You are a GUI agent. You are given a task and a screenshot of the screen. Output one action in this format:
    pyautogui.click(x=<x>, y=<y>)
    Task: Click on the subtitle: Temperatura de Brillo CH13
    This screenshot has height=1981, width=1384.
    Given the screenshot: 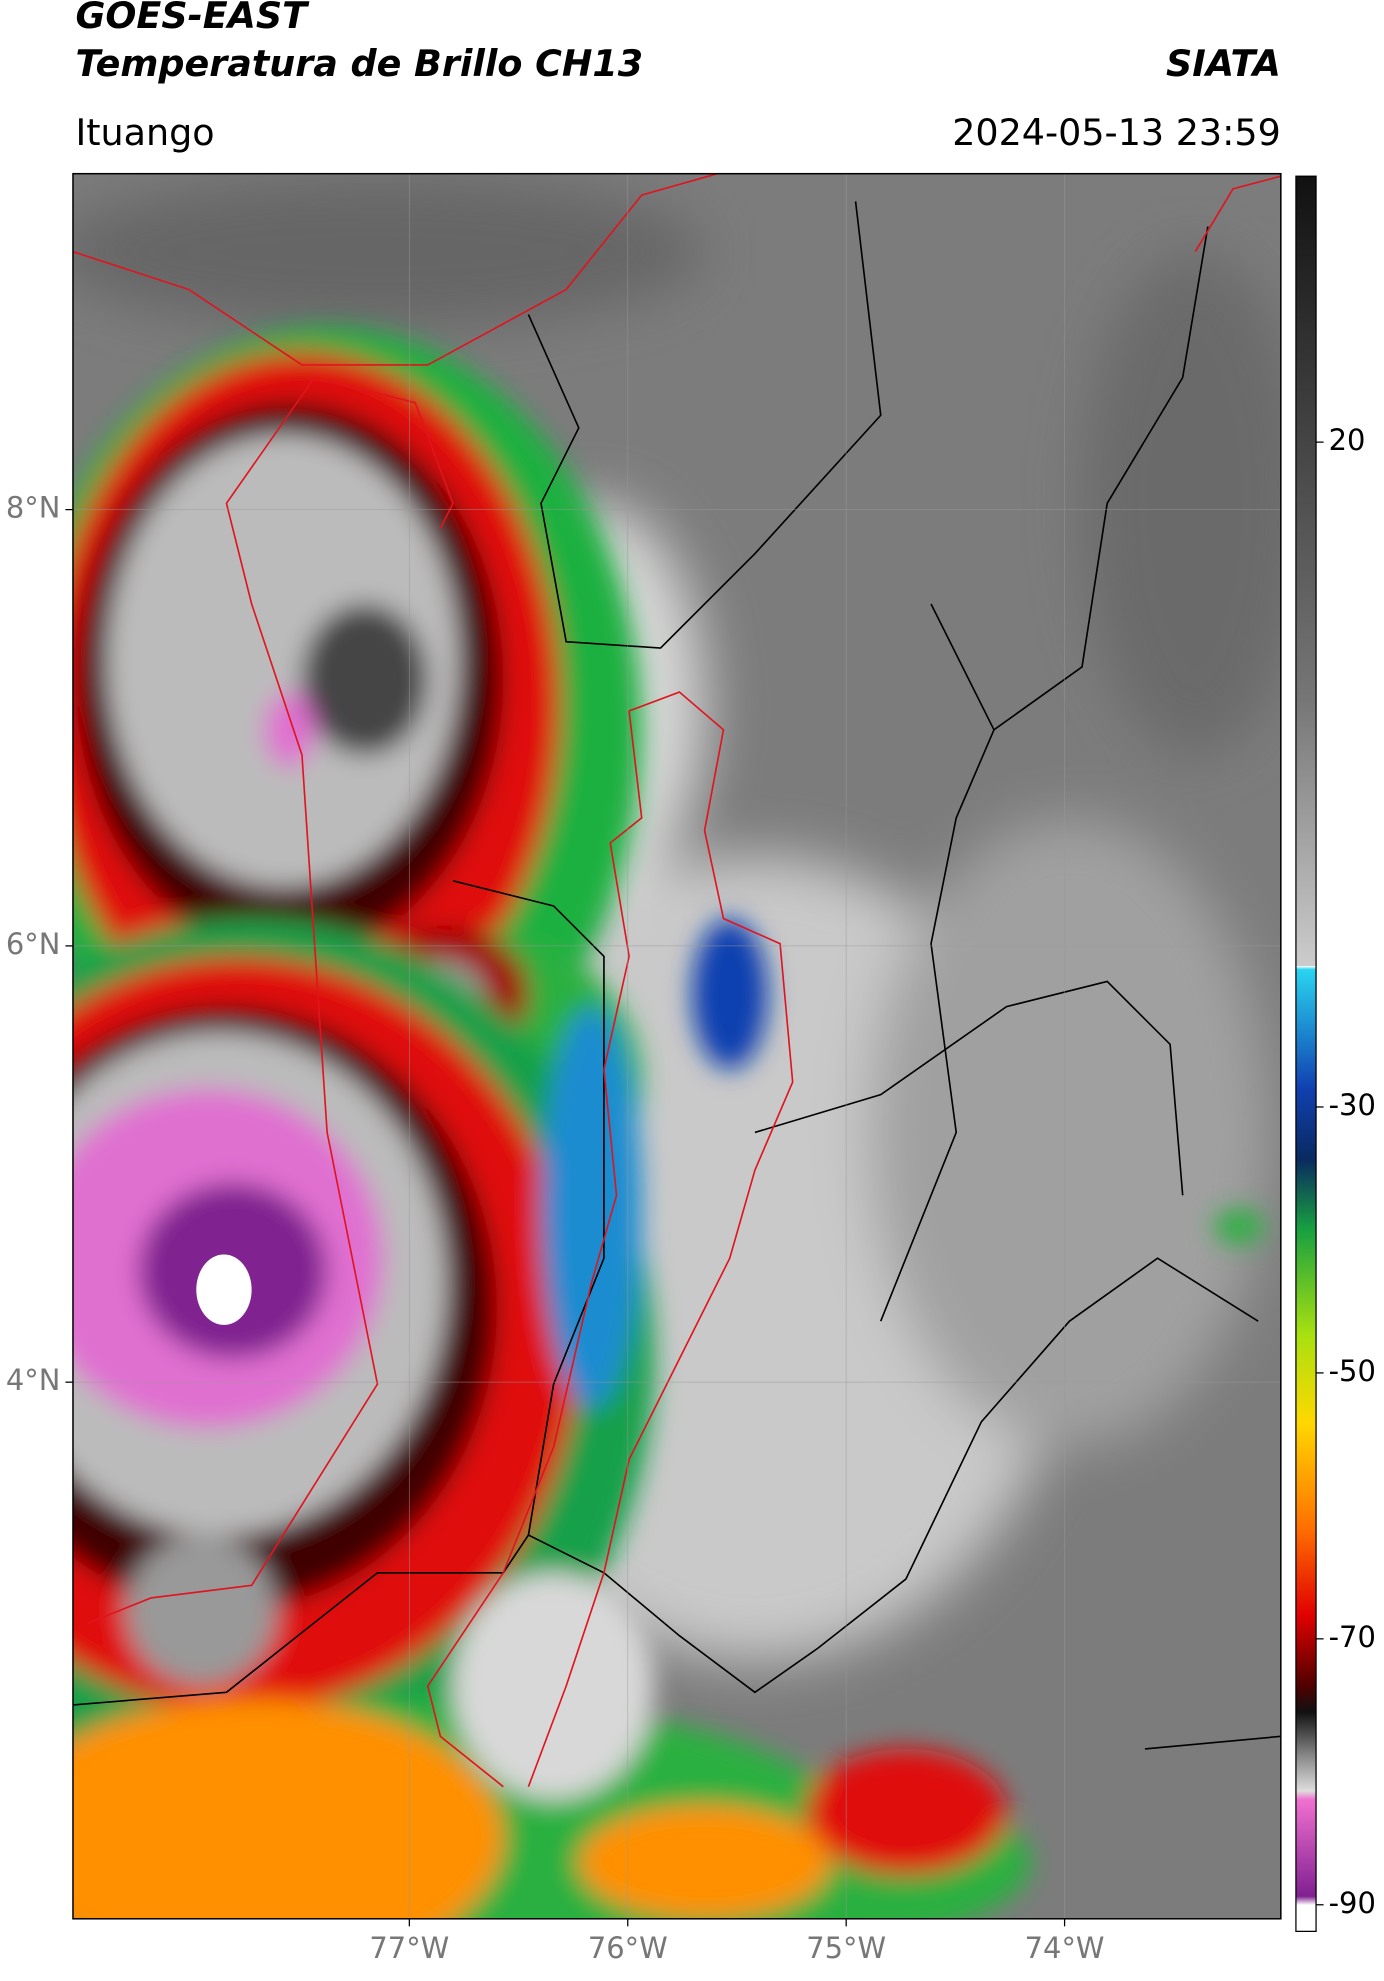 What is the action you would take?
    pyautogui.click(x=359, y=63)
    